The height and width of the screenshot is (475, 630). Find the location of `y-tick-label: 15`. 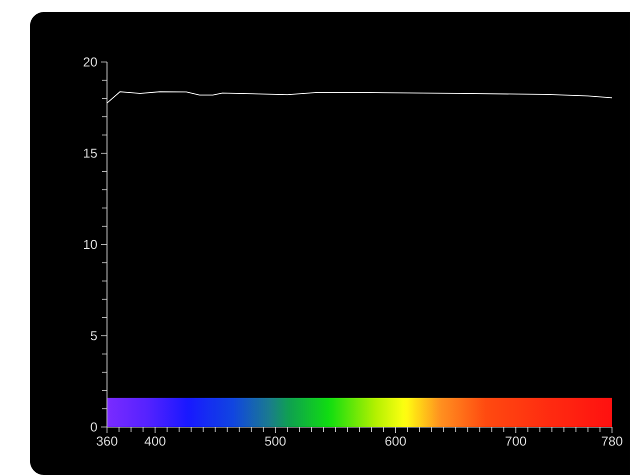

y-tick-label: 15 is located at coordinates (90, 153).